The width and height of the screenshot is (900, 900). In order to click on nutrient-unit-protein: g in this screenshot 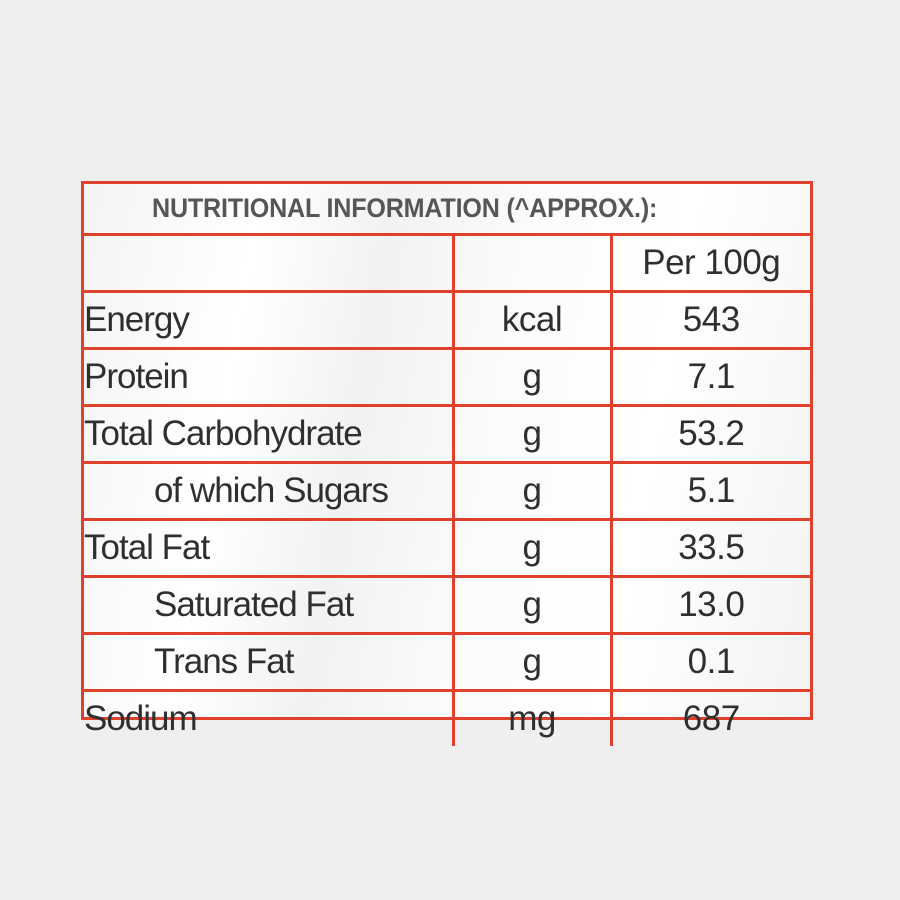, I will do `click(533, 377)`.